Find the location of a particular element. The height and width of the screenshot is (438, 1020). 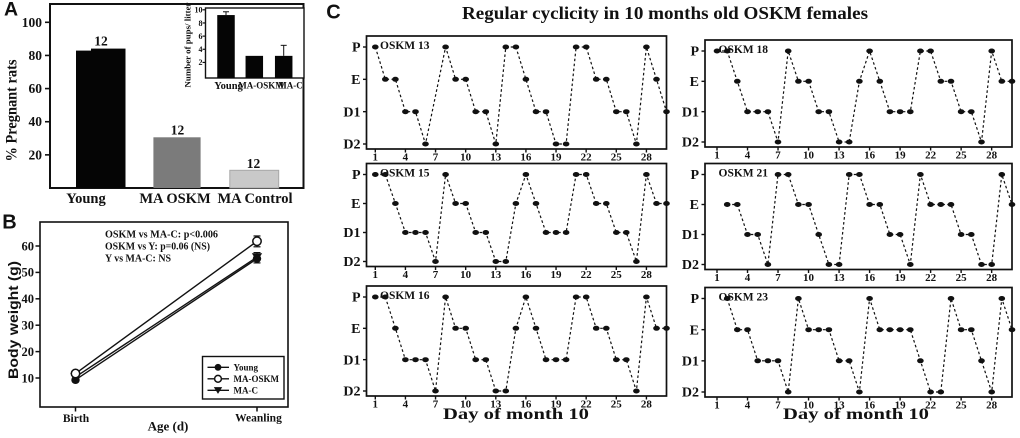

svg-text: 100 is located at coordinates (32, 22).